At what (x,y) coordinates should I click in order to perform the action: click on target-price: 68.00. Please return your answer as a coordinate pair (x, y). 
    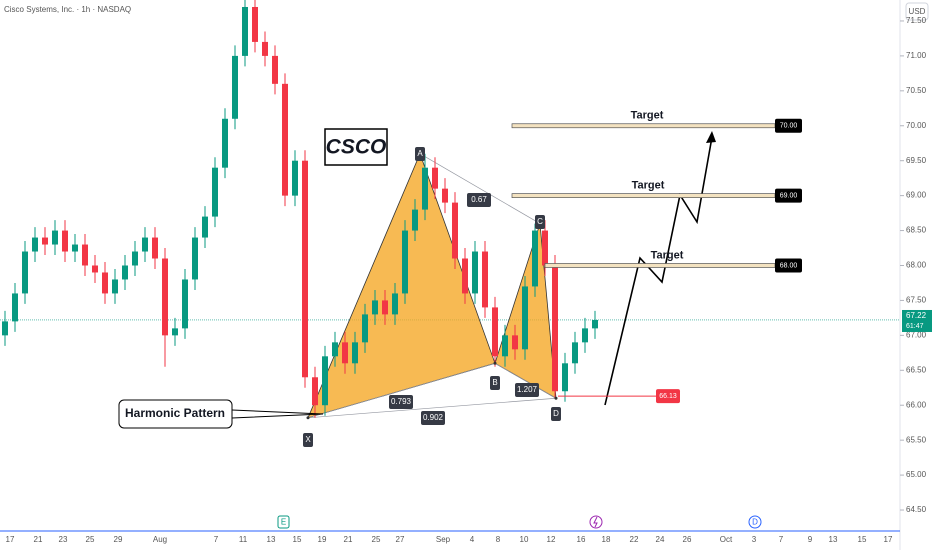
    Looking at the image, I should click on (789, 265).